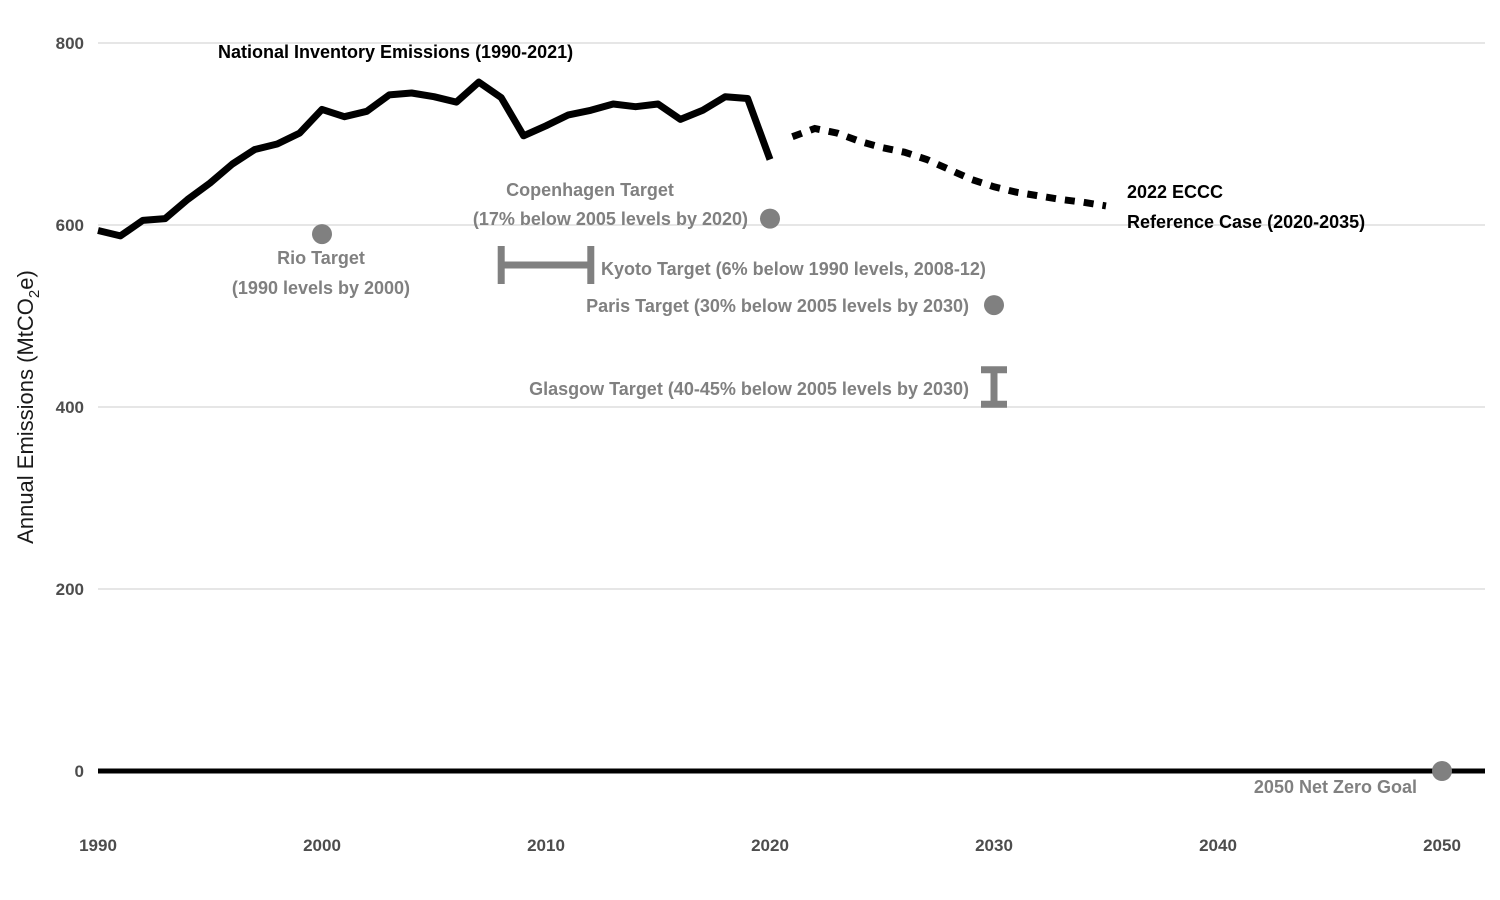  Describe the element at coordinates (28, 407) in the screenshot. I see `y-axis-label: Annual Emissions (MtCO2e)` at that location.